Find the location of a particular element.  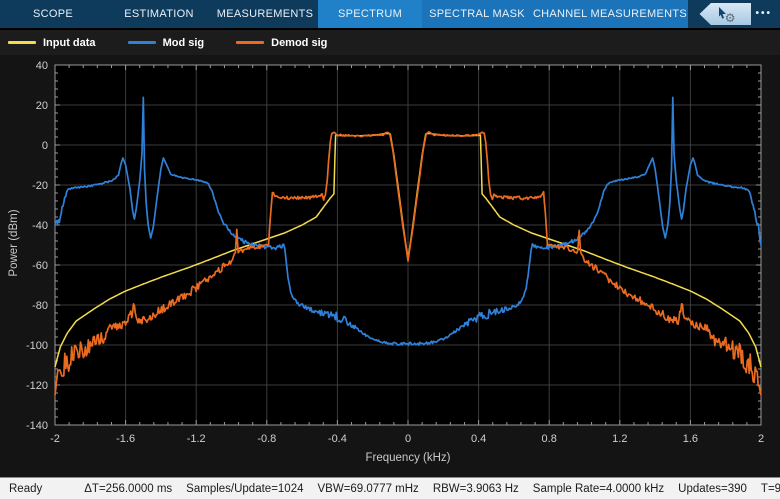

status-vbw: VBW=69.0777 mHz is located at coordinates (368, 488).